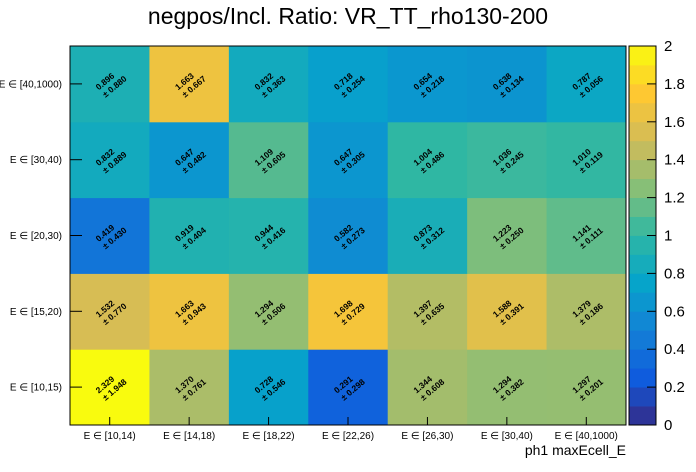  Describe the element at coordinates (674, 387) in the screenshot. I see `color-scale-tick-label: 0.2` at that location.